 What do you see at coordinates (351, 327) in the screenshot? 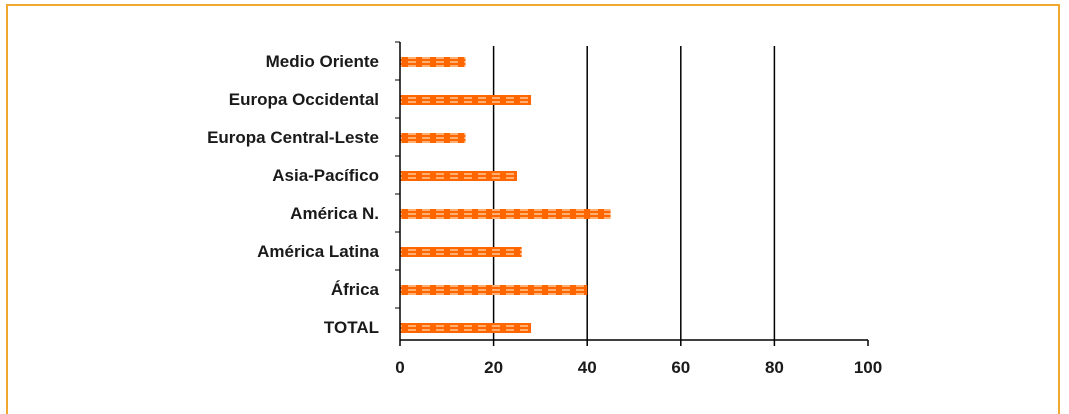
I see `category-label: TOTAL` at bounding box center [351, 327].